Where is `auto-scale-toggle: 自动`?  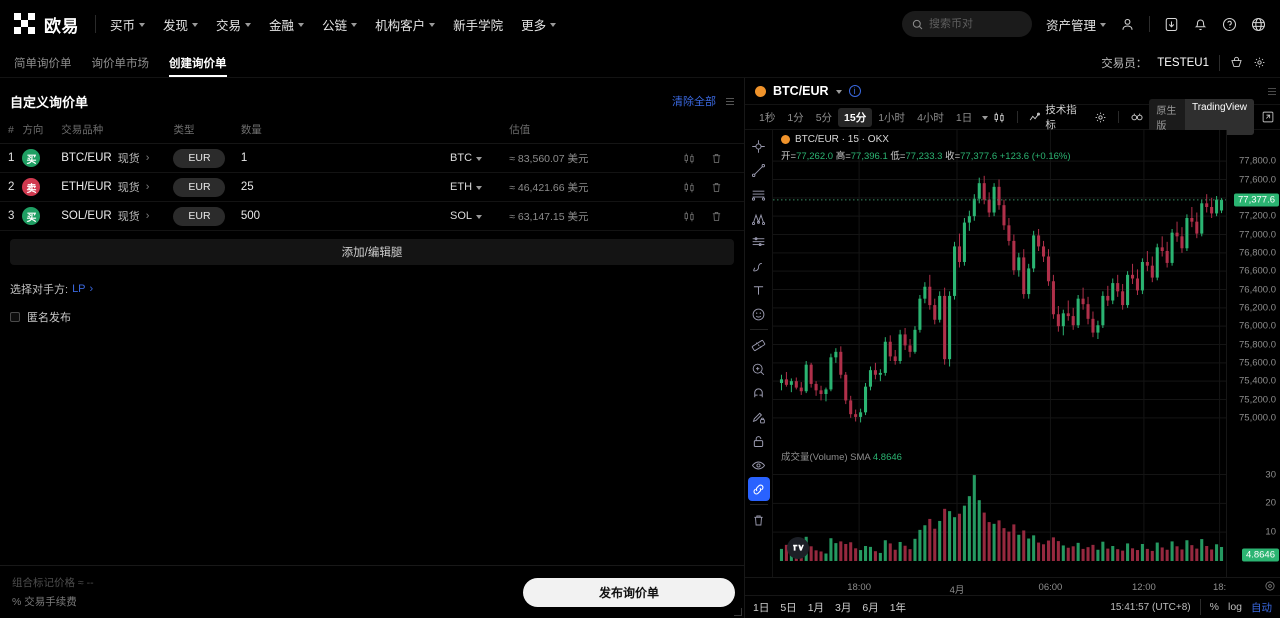
auto-scale-toggle: 自动 is located at coordinates (1261, 607).